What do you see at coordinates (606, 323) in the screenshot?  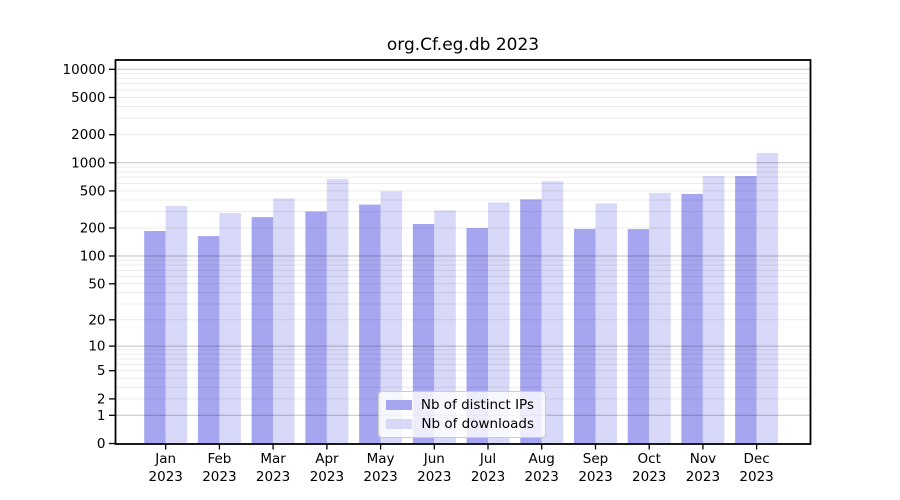 I see `bar-series1-month8` at bounding box center [606, 323].